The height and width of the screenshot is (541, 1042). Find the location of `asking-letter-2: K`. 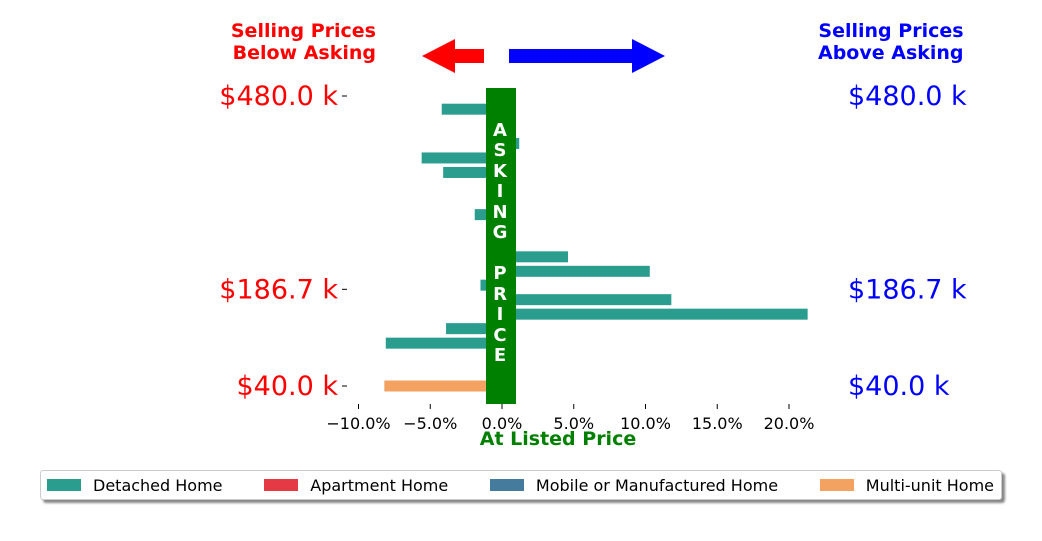

asking-letter-2: K is located at coordinates (500, 171).